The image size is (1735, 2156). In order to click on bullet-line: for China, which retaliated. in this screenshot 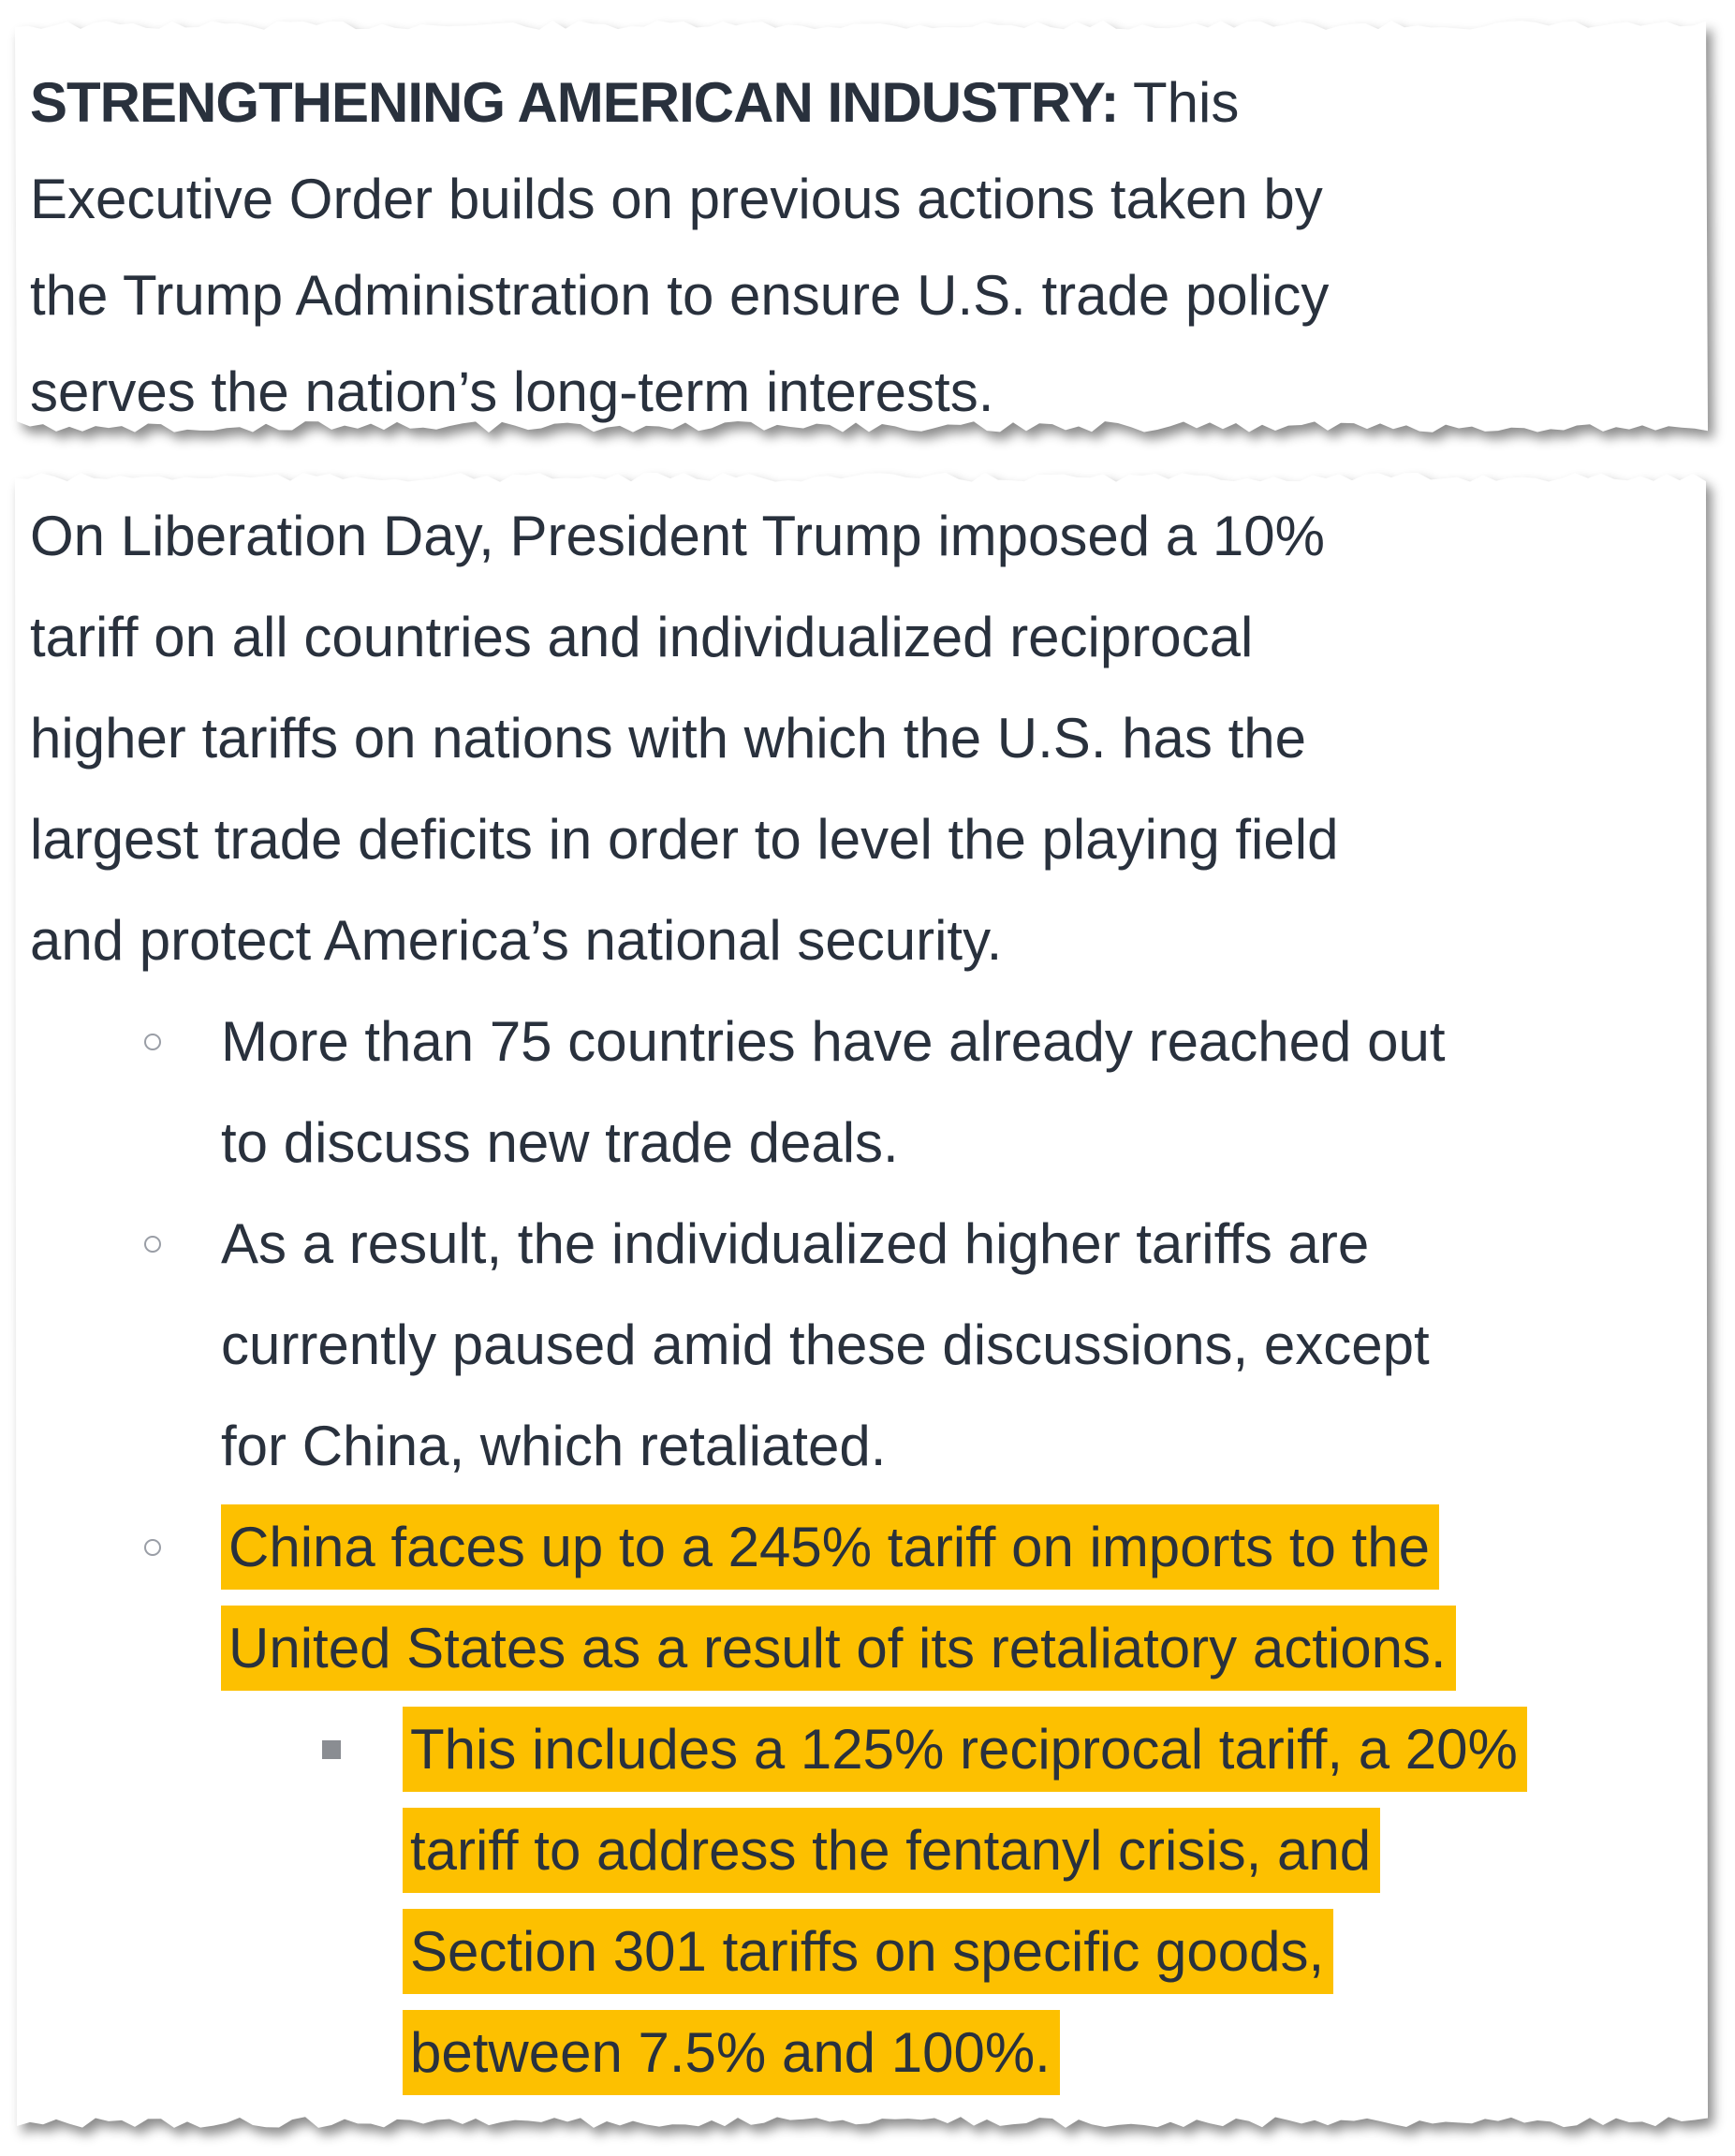, I will do `click(554, 1446)`.